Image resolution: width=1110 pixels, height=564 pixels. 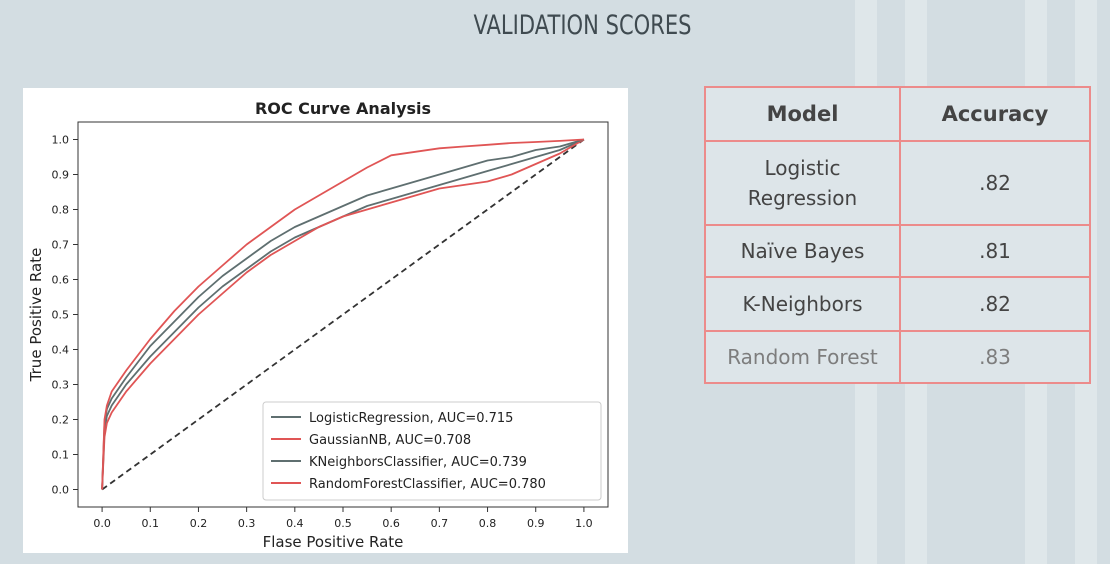 I want to click on model-name-cell: K-Neighbors, so click(x=802, y=304).